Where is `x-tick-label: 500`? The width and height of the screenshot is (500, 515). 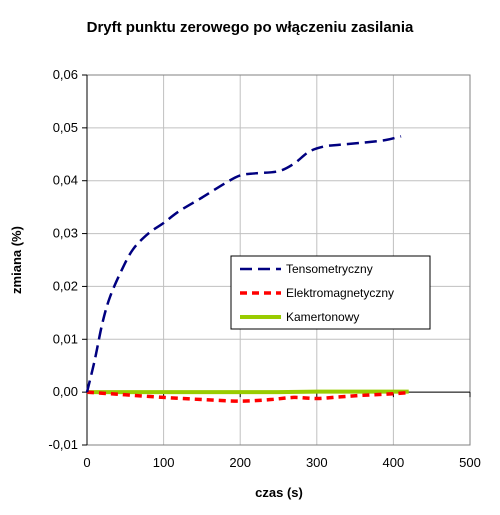 x-tick-label: 500 is located at coordinates (470, 462).